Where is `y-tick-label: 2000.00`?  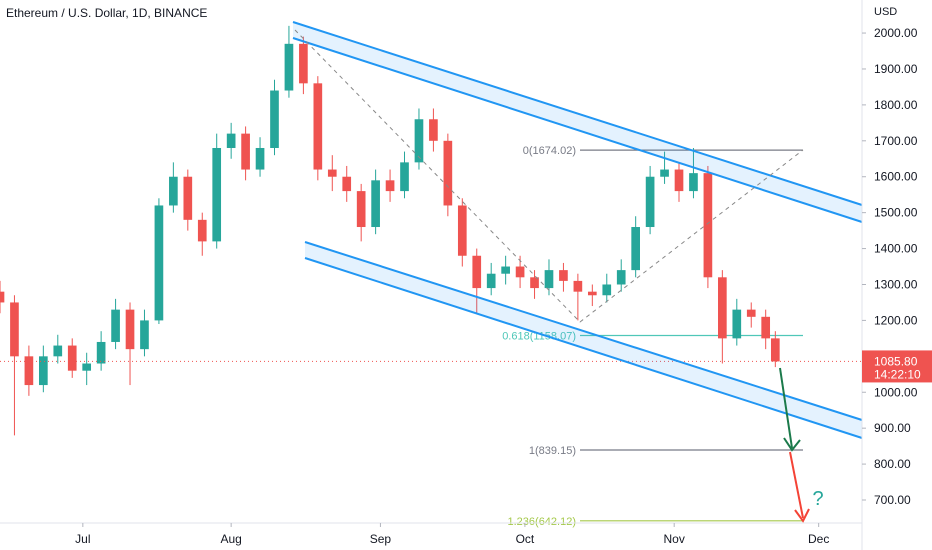 y-tick-label: 2000.00 is located at coordinates (896, 33).